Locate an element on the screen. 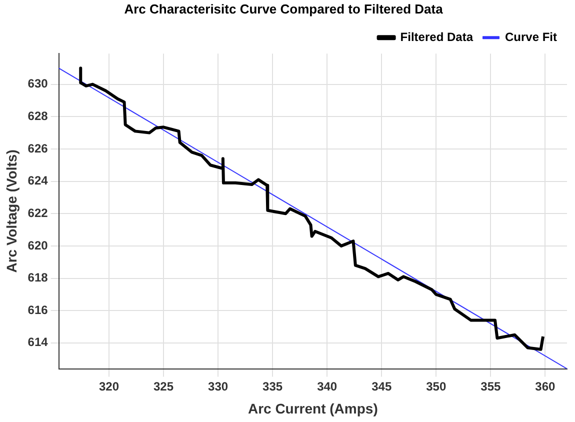 This screenshot has width=575, height=422. y-tick-label: 622 is located at coordinates (38, 213).